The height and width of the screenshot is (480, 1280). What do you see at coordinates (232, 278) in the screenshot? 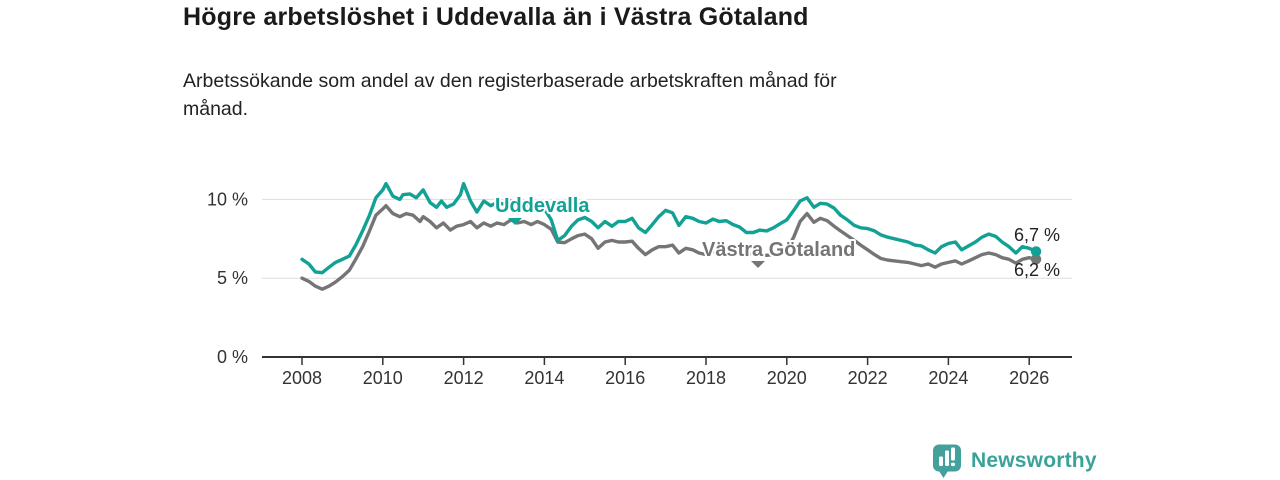
I see `y-tick-label-5-pct: 5 %` at bounding box center [232, 278].